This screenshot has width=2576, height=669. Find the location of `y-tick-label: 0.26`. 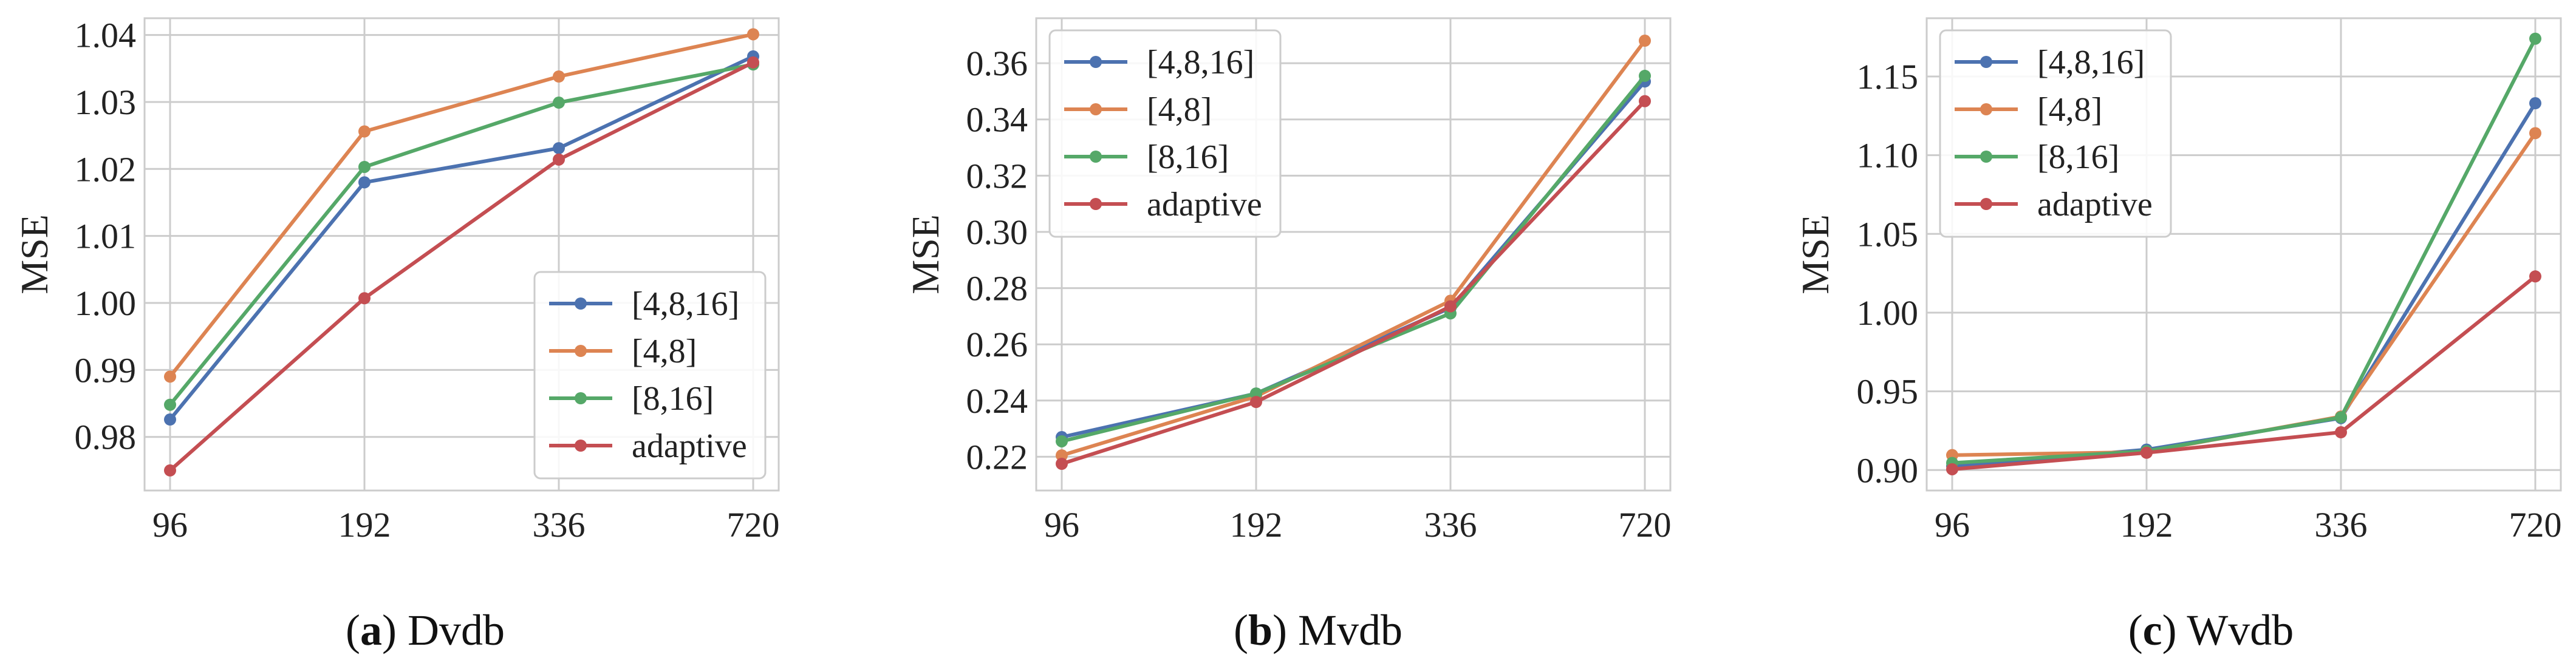

y-tick-label: 0.26 is located at coordinates (997, 344).